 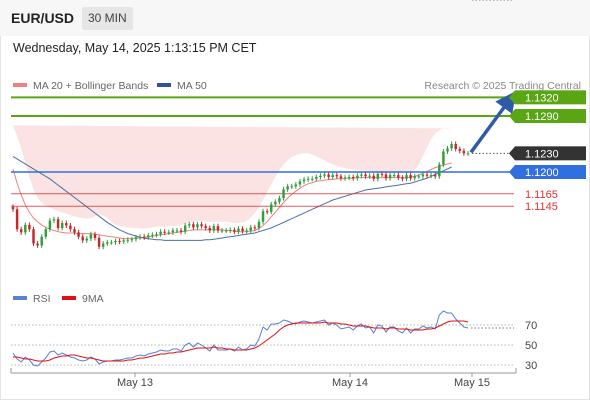 What do you see at coordinates (512, 116) in the screenshot?
I see `level-1-1290-tag-arrow` at bounding box center [512, 116].